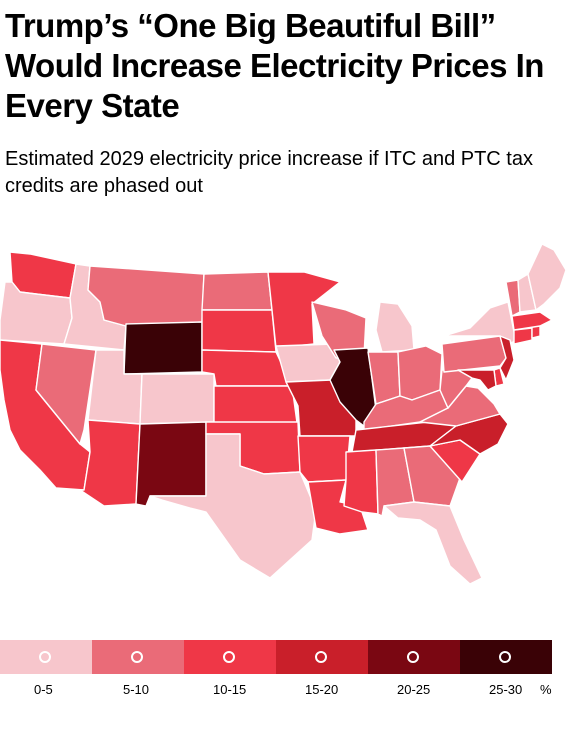  What do you see at coordinates (414, 689) in the screenshot?
I see `legend-label-20-25: 20-25` at bounding box center [414, 689].